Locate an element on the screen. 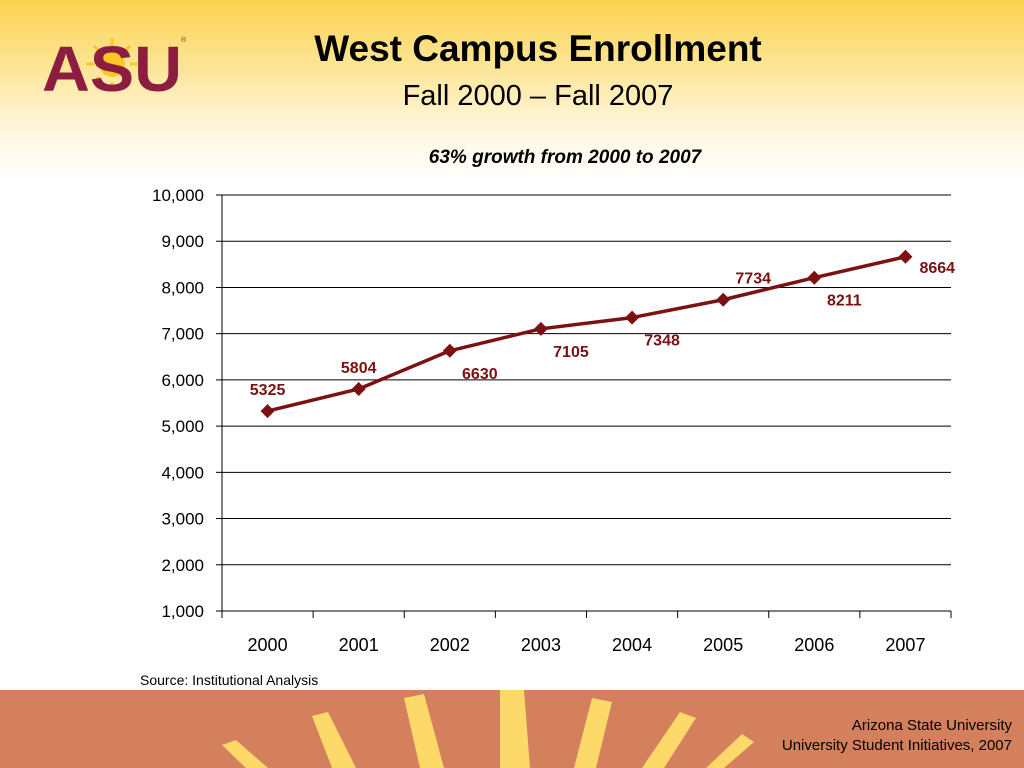 The width and height of the screenshot is (1024, 768). data-label: 7105 is located at coordinates (571, 352).